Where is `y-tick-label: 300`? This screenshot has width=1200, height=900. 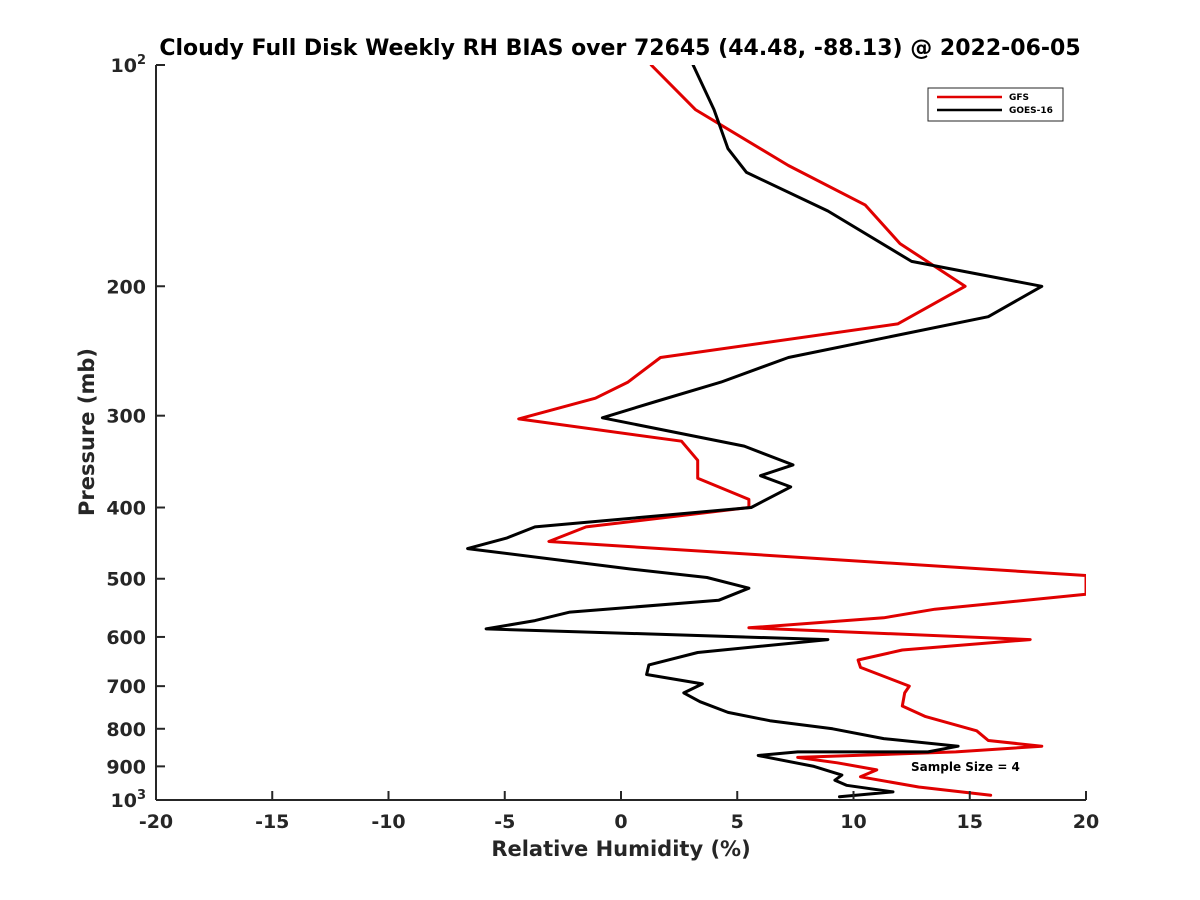
y-tick-label: 300 is located at coordinates (126, 417).